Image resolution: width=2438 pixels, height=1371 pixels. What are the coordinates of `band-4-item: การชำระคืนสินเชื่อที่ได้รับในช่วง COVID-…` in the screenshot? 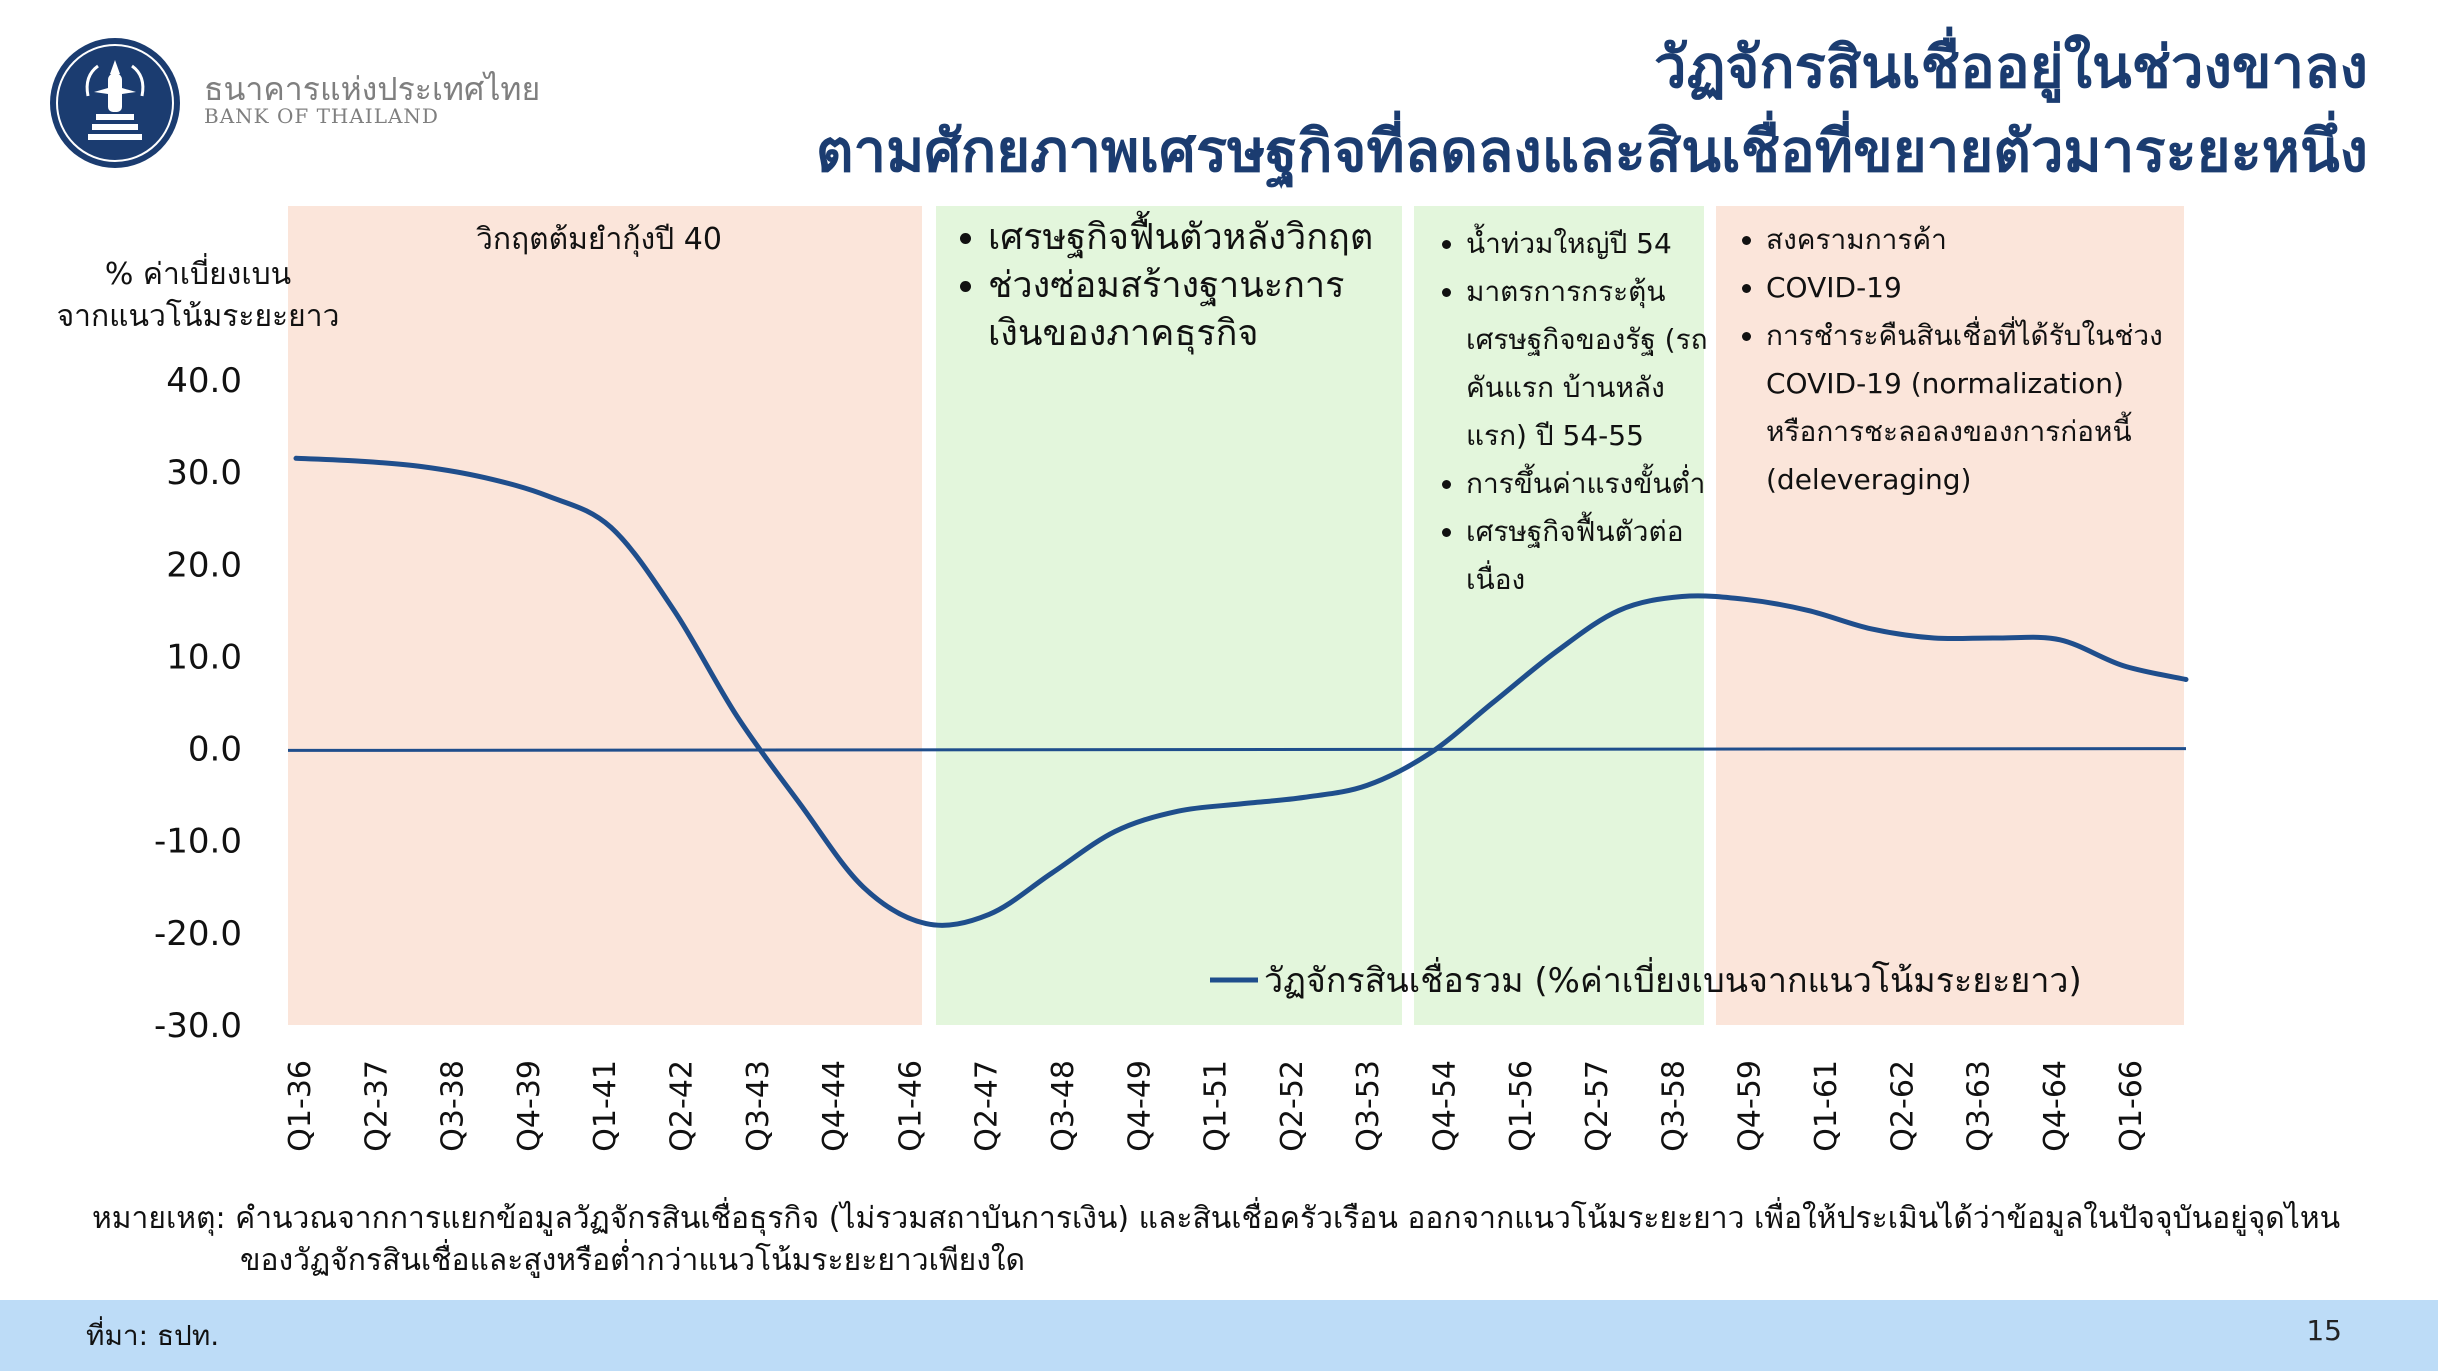 It's located at (1969, 408).